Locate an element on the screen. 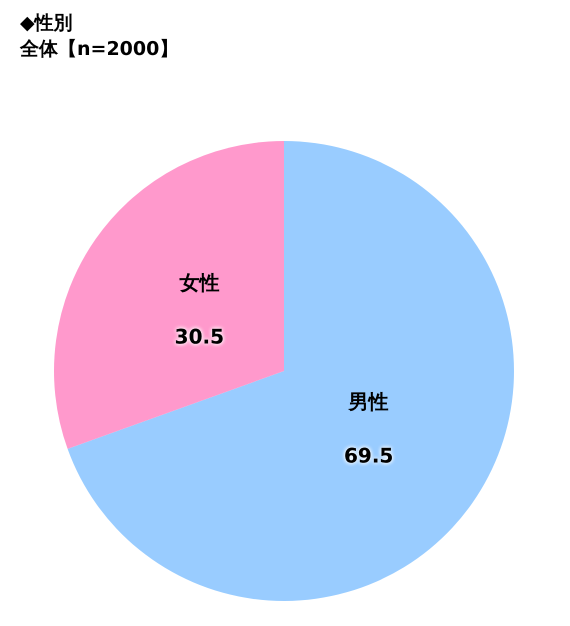  chart-subtitle: 全体【n=2000】 is located at coordinates (99, 49).